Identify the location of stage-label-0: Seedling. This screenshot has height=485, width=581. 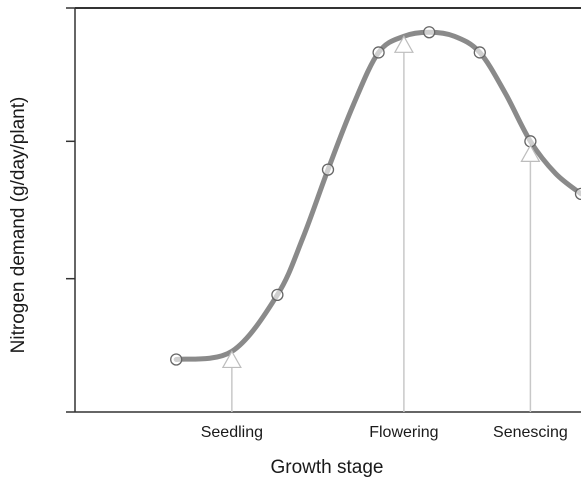
(232, 432).